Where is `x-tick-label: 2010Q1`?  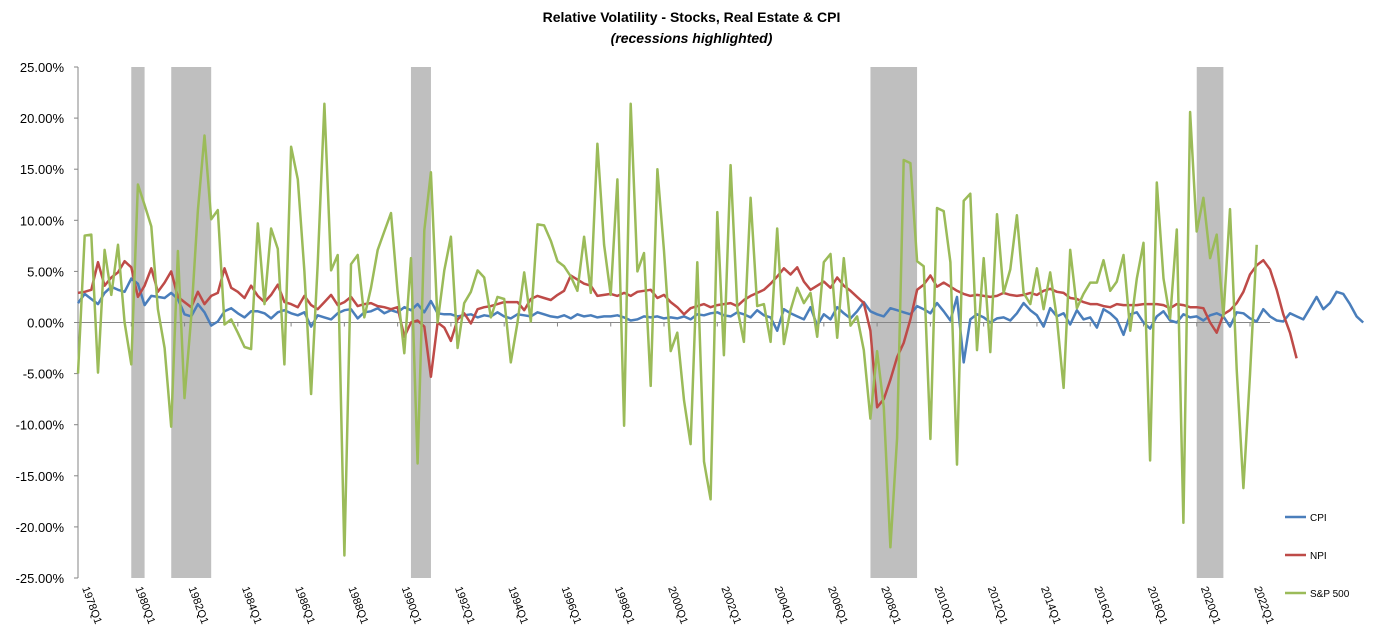
x-tick-label: 2010Q1 is located at coordinates (944, 605).